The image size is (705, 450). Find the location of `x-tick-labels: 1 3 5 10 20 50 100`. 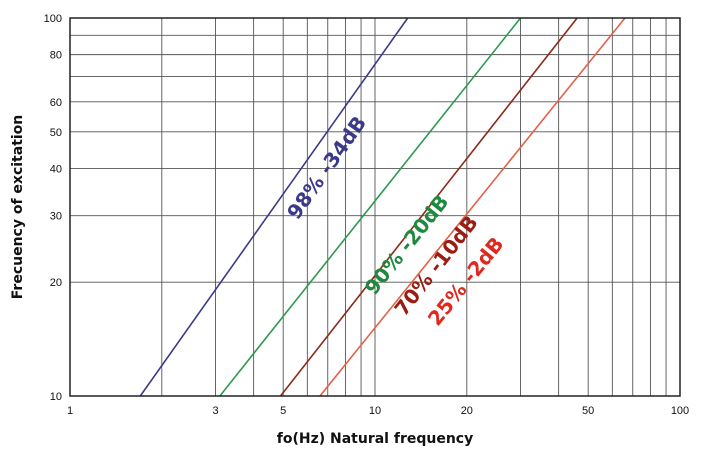

x-tick-labels: 1 3 5 10 20 50 100 is located at coordinates (378, 411).